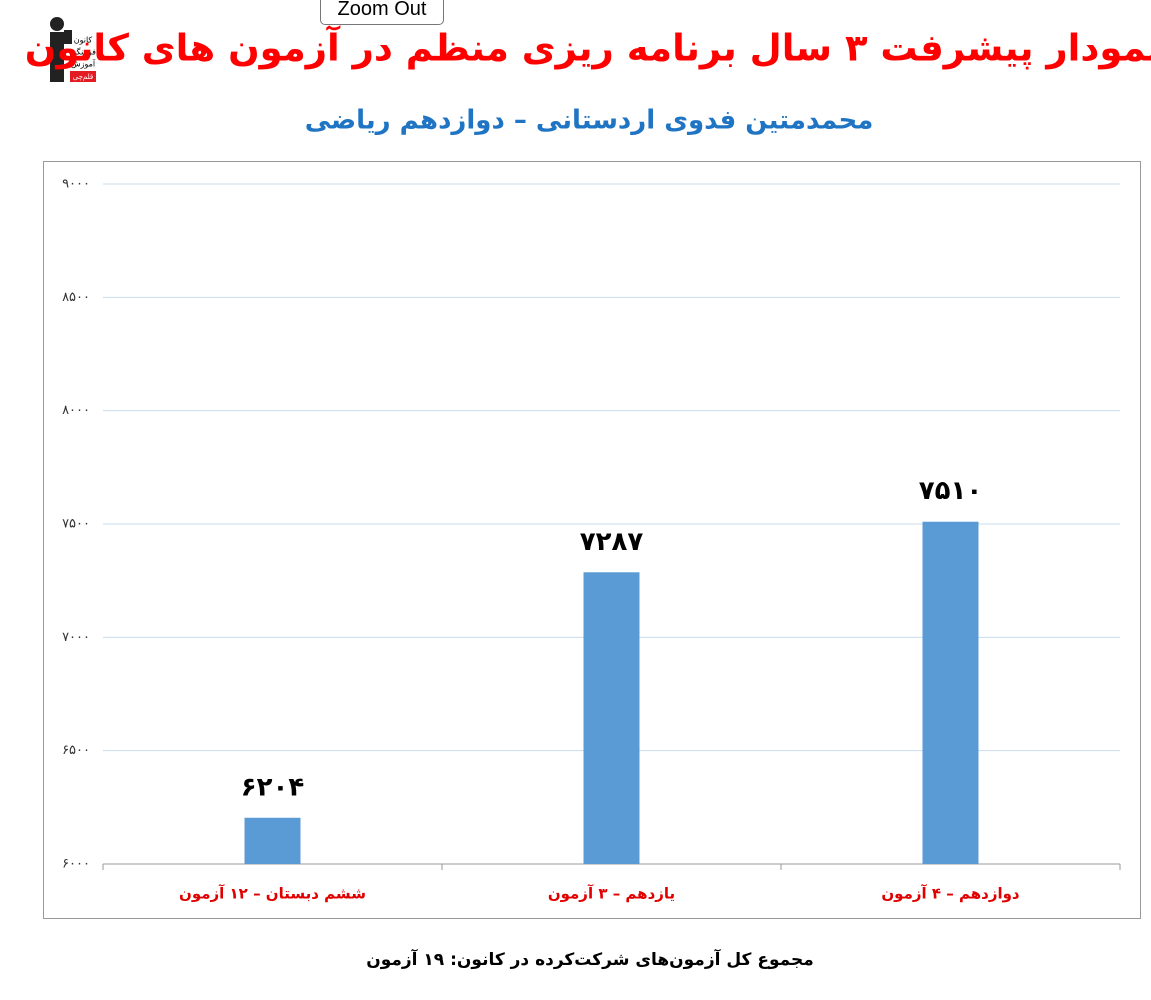 This screenshot has width=1151, height=1000. I want to click on logo-badge, so click(83, 76).